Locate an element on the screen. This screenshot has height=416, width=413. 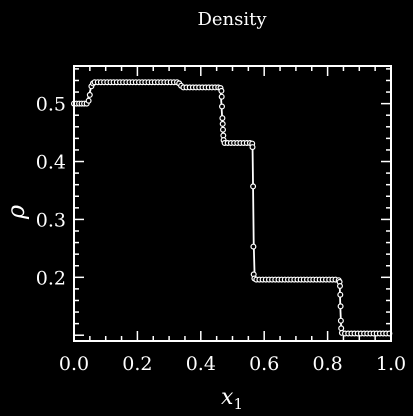
y-tick-label: 0.2 is located at coordinates (51, 278).